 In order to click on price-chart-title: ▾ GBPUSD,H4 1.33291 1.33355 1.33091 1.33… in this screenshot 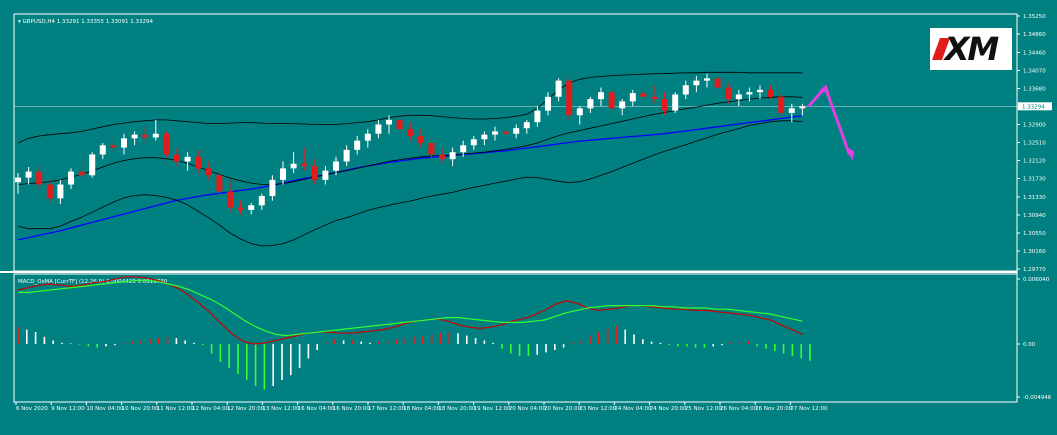, I will do `click(85, 22)`.